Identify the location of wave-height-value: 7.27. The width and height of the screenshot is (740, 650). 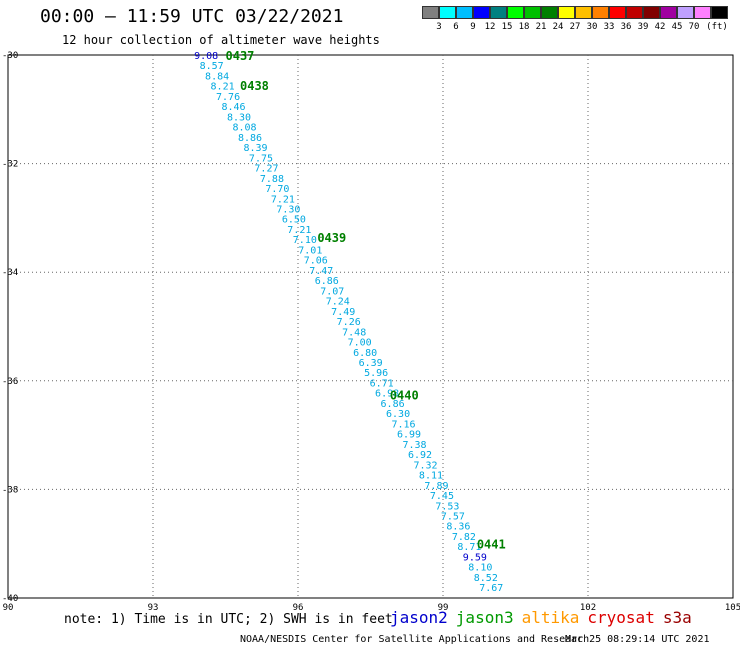
(266, 169).